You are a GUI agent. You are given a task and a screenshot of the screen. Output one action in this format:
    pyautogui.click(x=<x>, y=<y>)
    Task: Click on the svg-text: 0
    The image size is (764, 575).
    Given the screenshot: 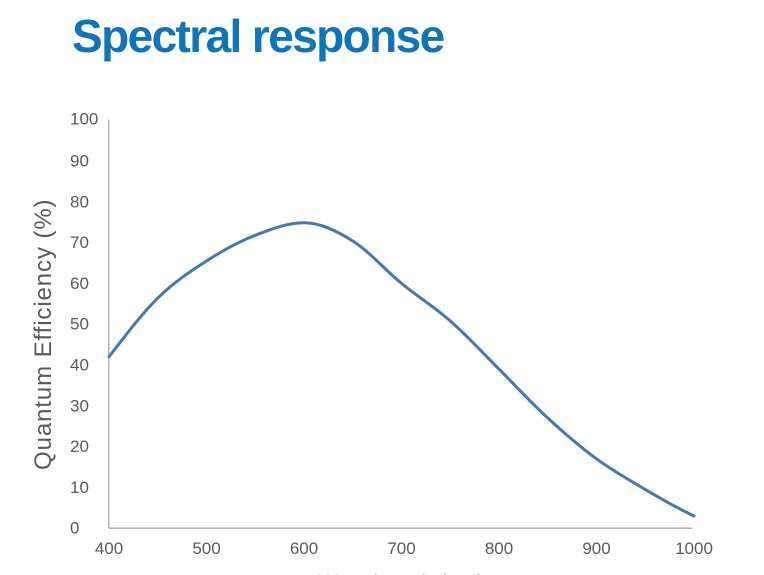 What is the action you would take?
    pyautogui.click(x=74, y=528)
    